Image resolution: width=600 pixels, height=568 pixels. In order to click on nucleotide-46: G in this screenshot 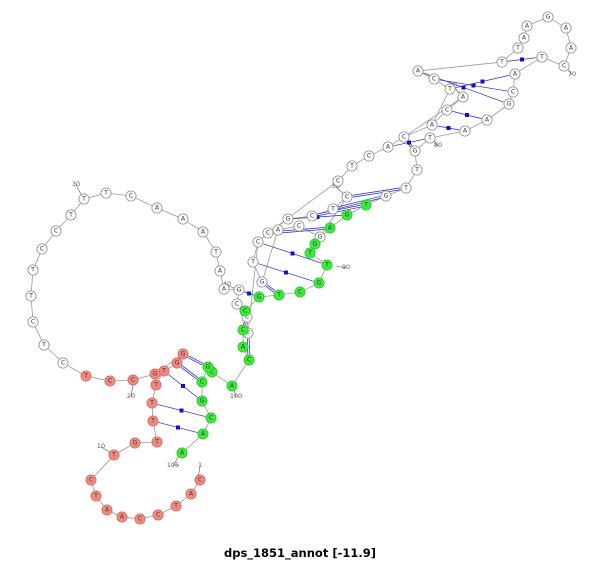, I will do `click(262, 282)`.